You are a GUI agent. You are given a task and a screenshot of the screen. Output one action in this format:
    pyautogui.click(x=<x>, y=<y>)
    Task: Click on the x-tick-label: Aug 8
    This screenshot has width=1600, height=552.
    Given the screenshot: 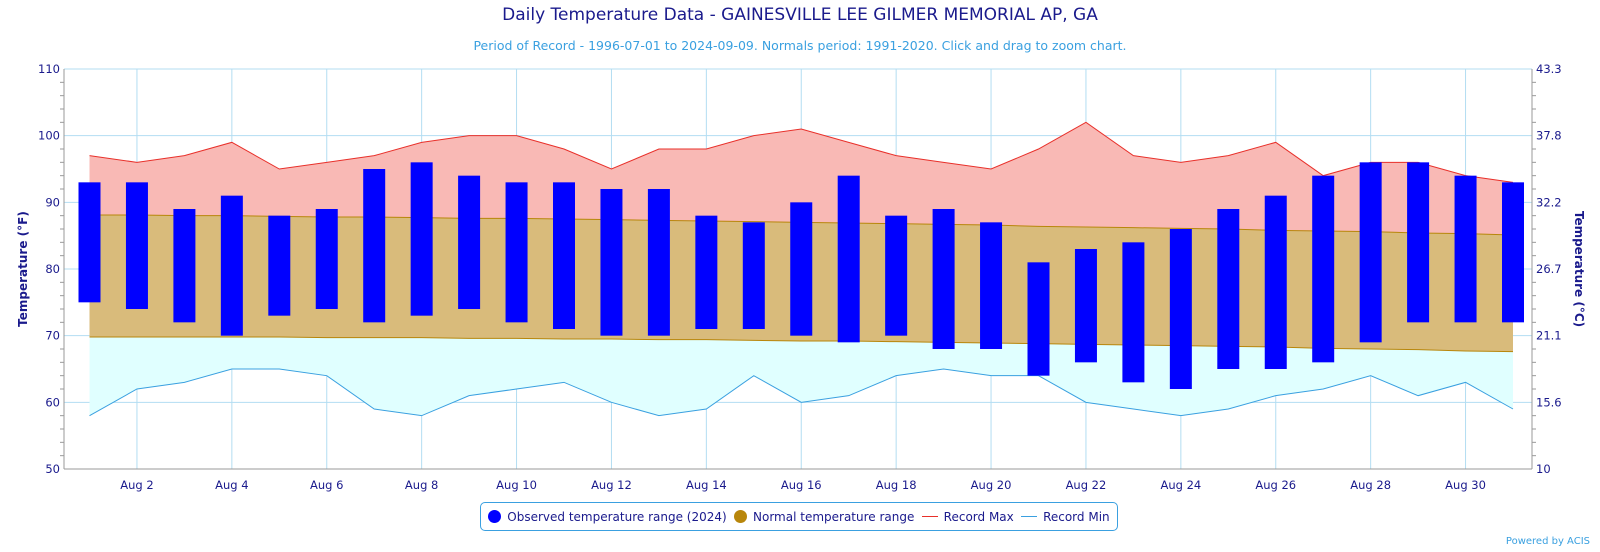 What is the action you would take?
    pyautogui.click(x=421, y=485)
    